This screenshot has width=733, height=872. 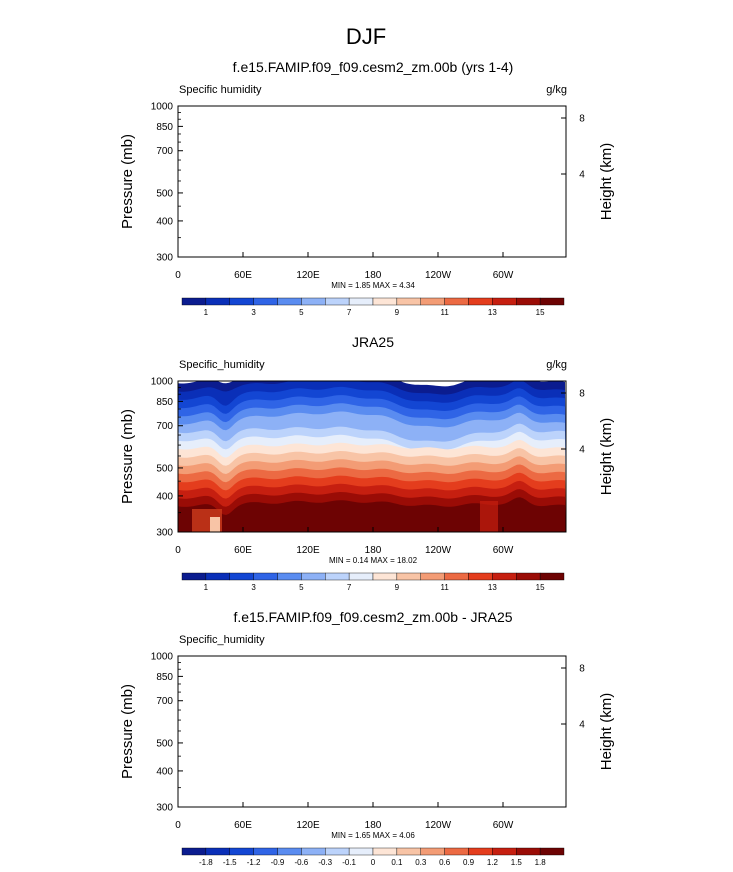 I want to click on min-max-stats: MIN = 1.65 MAX = 4.06, so click(x=373, y=835).